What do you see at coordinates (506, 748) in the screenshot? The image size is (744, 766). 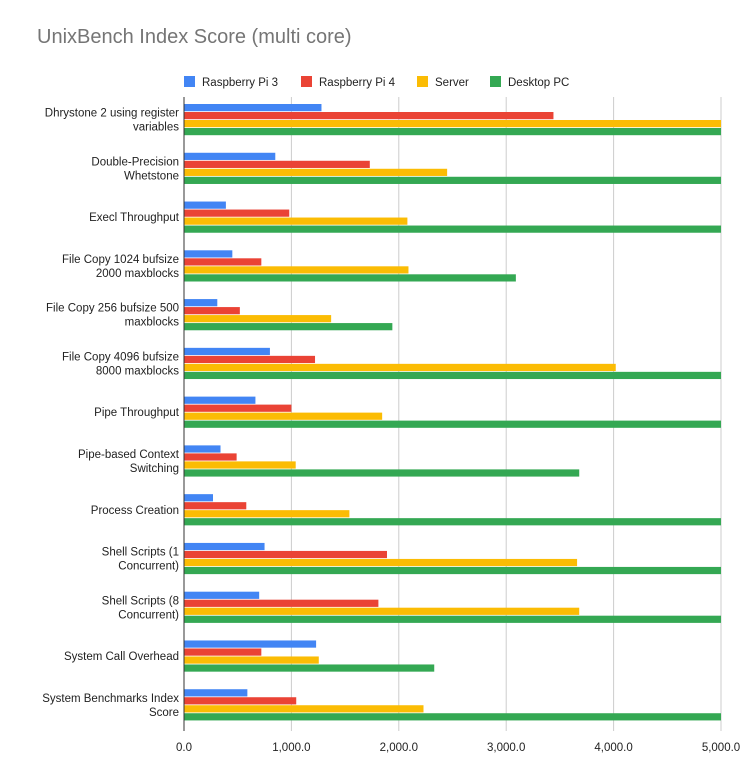 I see `x-tick-label: 3,000.0` at bounding box center [506, 748].